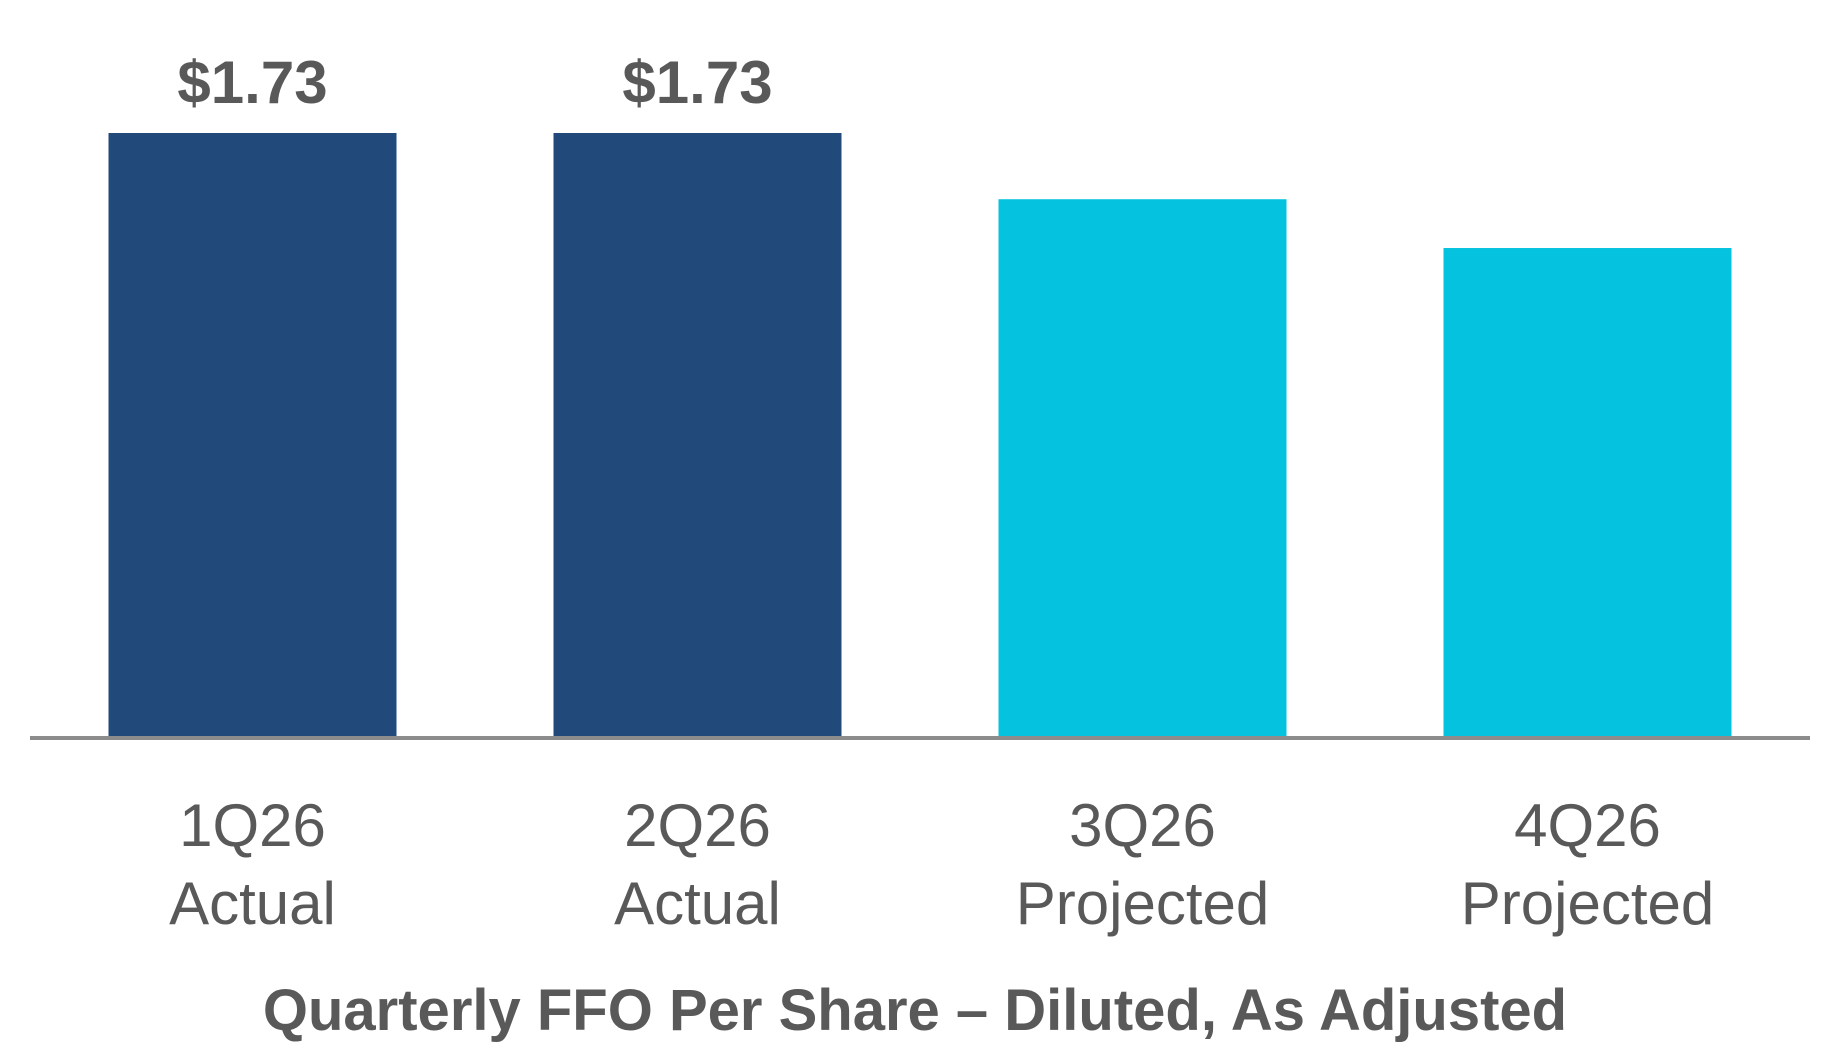  What do you see at coordinates (697, 825) in the screenshot?
I see `x-tick-quarter: 2Q26` at bounding box center [697, 825].